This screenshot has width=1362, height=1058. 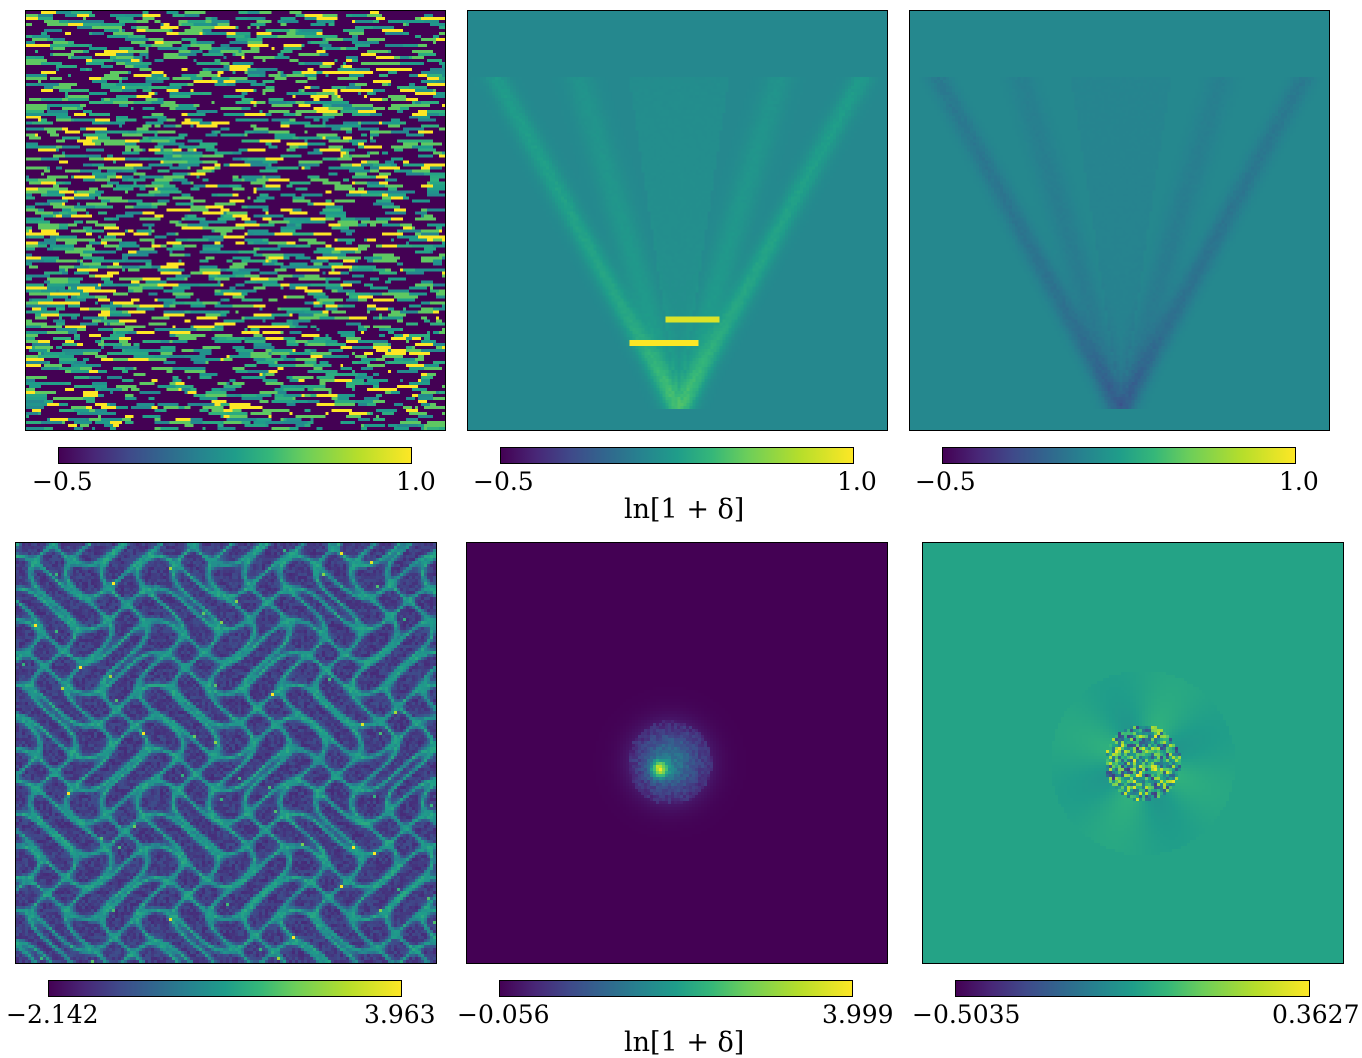 I want to click on colorbar-max-label: 3.999, so click(x=858, y=1014).